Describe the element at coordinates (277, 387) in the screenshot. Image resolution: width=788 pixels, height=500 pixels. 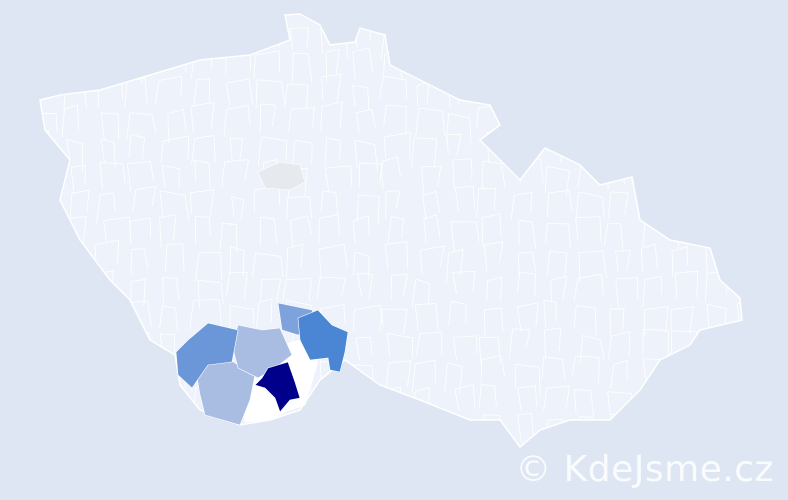
I see `region-darkest` at that location.